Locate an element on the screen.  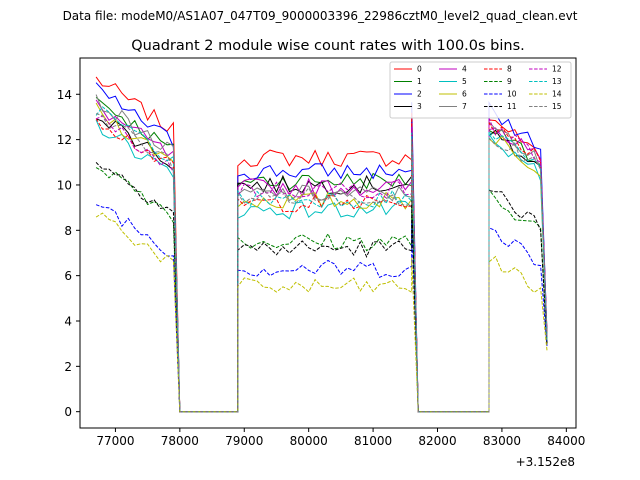
x-tick-label: 83000 is located at coordinates (502, 441).